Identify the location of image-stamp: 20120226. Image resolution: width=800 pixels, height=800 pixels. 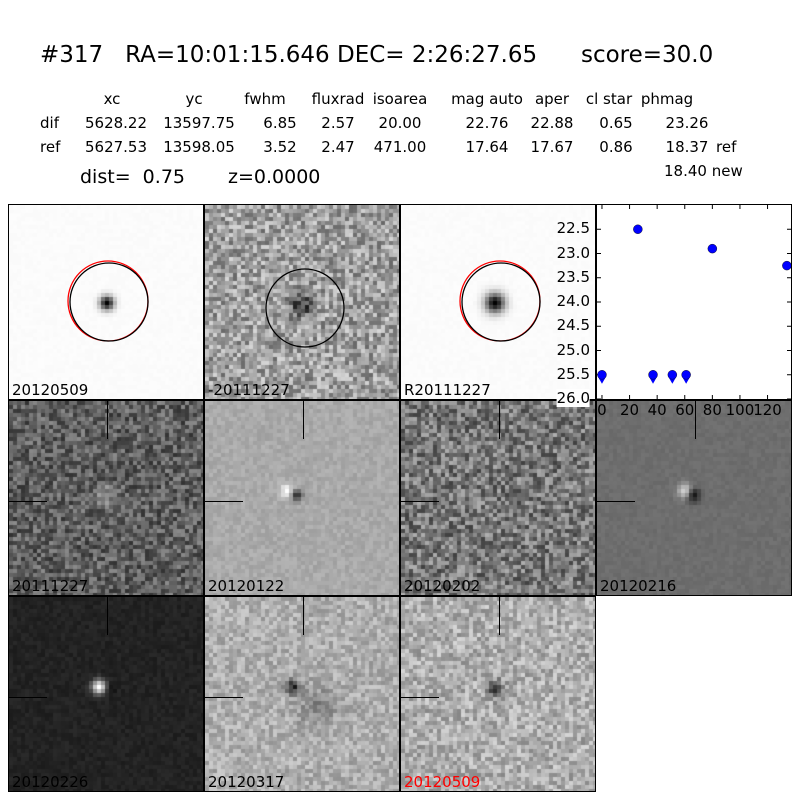
(106, 694).